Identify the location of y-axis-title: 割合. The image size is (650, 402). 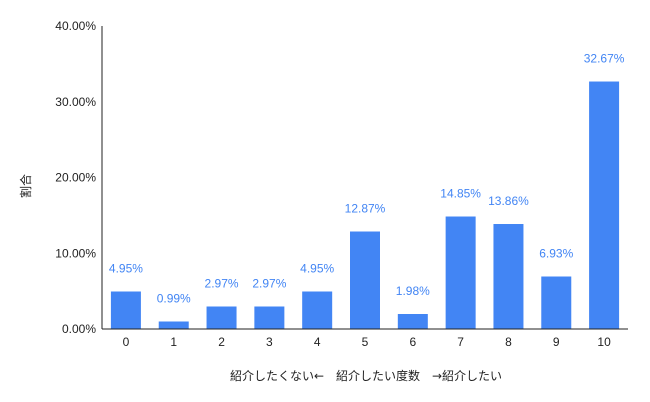
(25, 186).